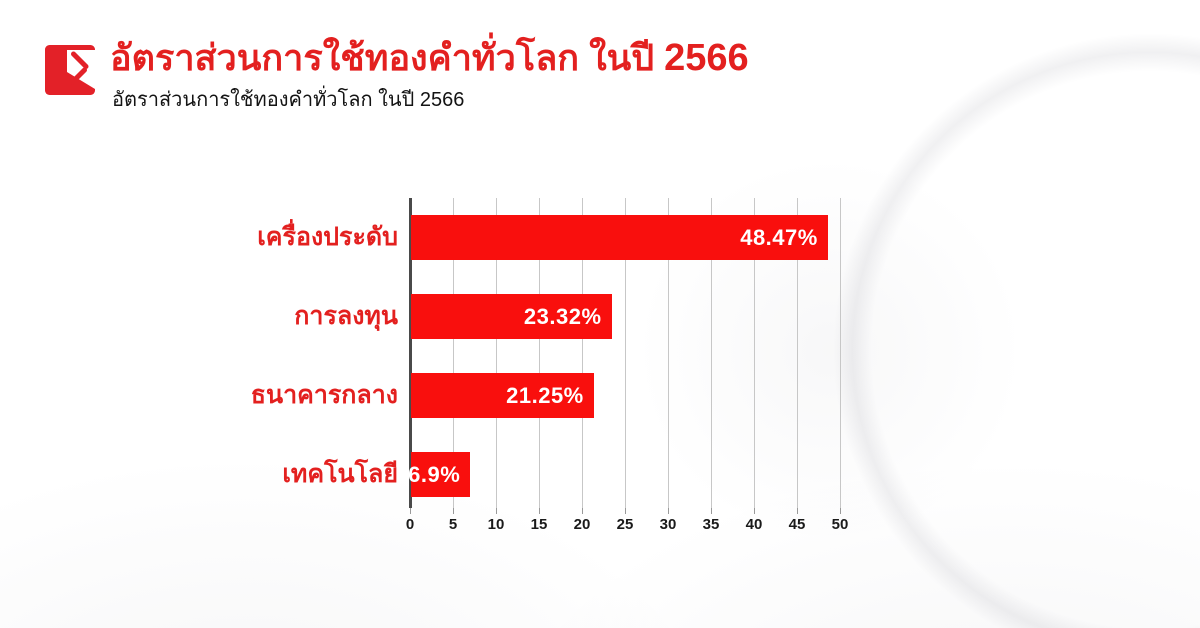  I want to click on axis-tick-label: 50, so click(840, 524).